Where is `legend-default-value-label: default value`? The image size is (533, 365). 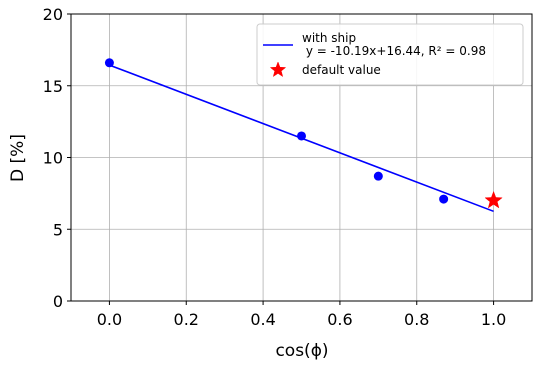 legend-default-value-label: default value is located at coordinates (341, 70).